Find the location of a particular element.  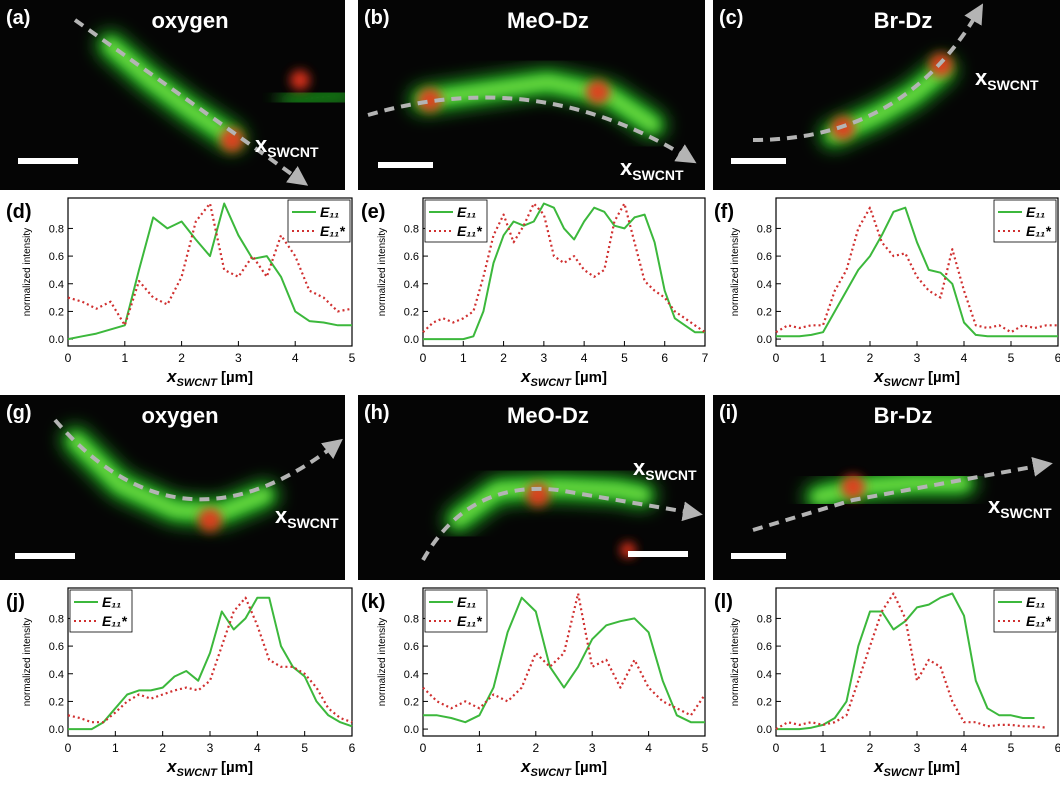

legend-box is located at coordinates (456, 611).